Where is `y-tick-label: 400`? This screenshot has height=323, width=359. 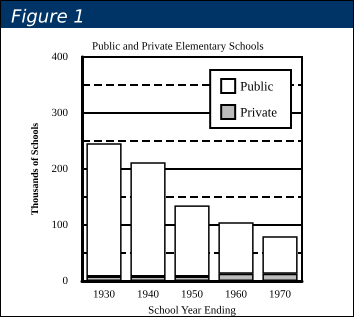 y-tick-label: 400 is located at coordinates (60, 57).